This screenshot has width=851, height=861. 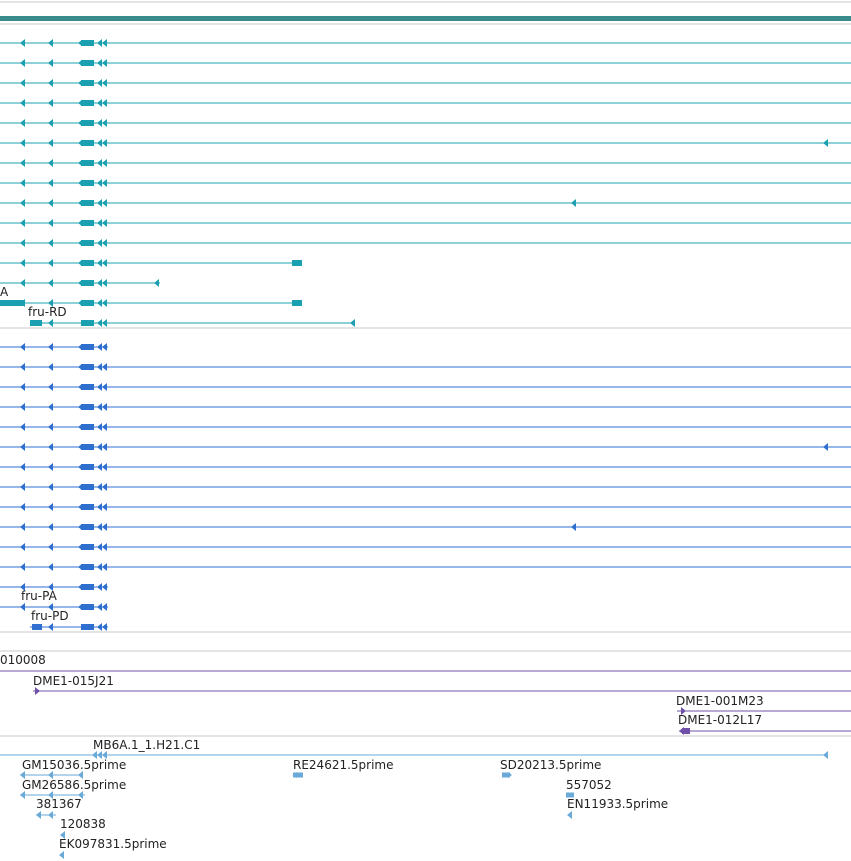 I want to click on label-fru-pd: fru-PD, so click(x=50, y=616).